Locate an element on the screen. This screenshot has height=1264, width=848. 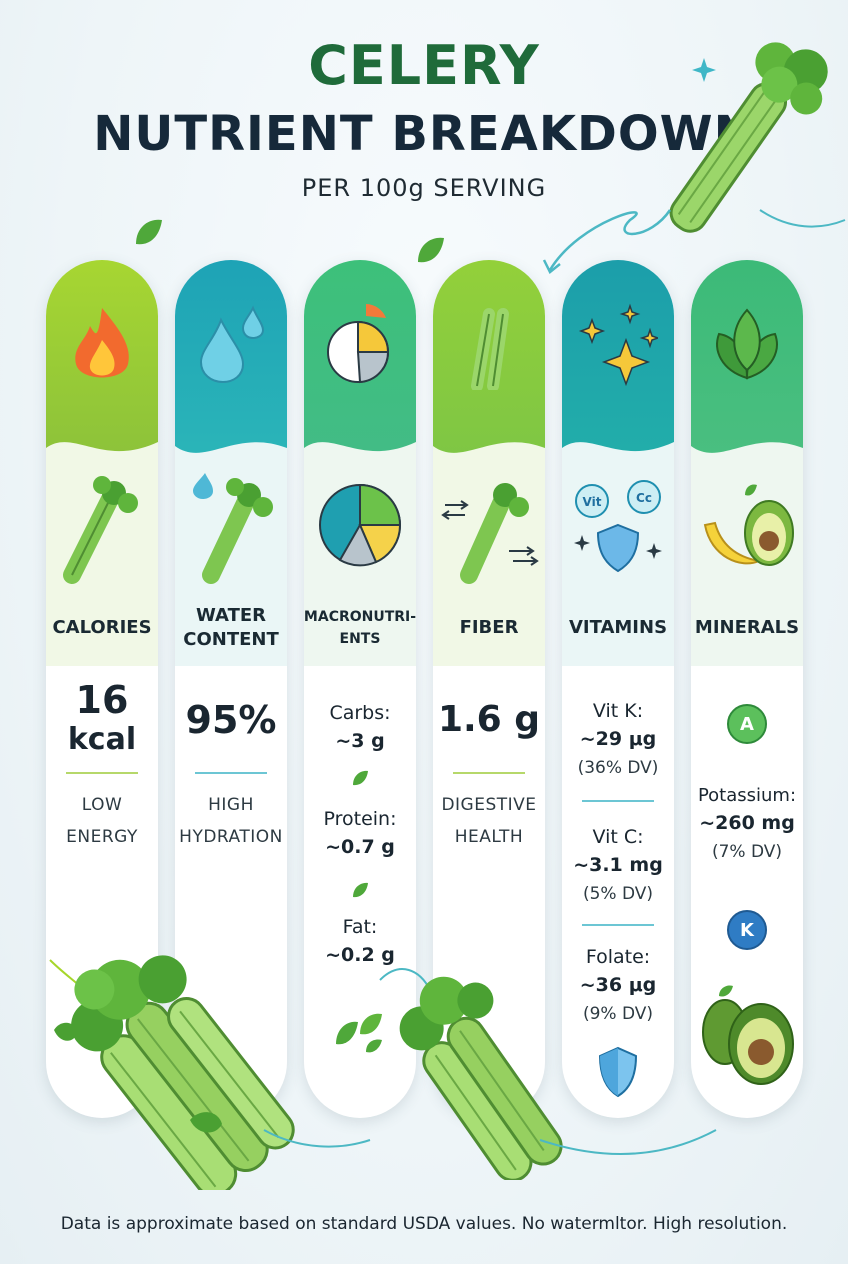
potassium-label: Potassium: is located at coordinates (747, 795).